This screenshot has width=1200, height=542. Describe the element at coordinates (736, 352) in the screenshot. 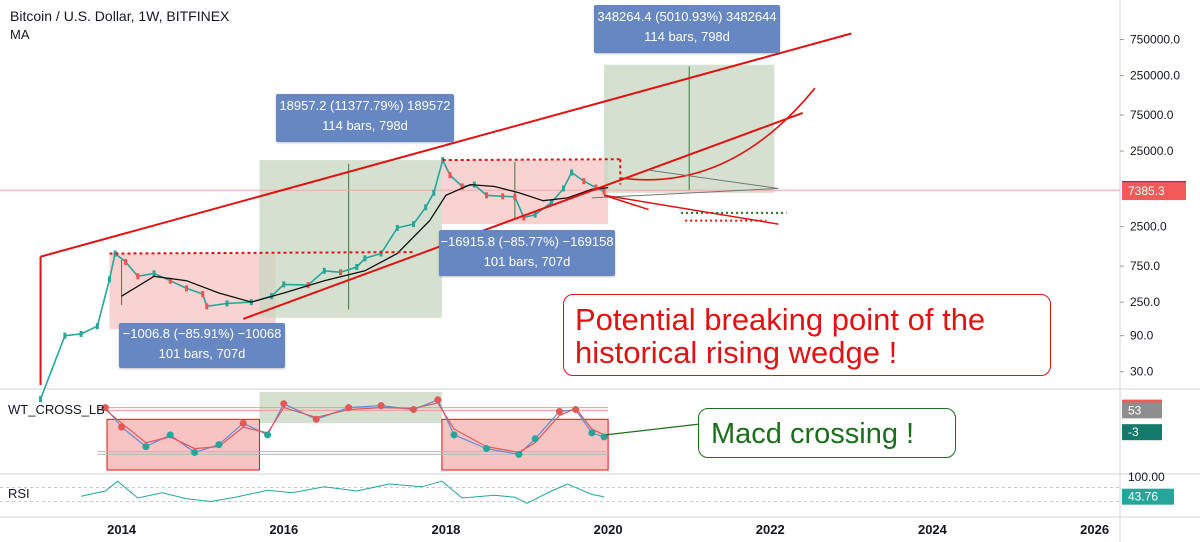

I see `wedge-callout-line2: historical rising wedge !` at that location.